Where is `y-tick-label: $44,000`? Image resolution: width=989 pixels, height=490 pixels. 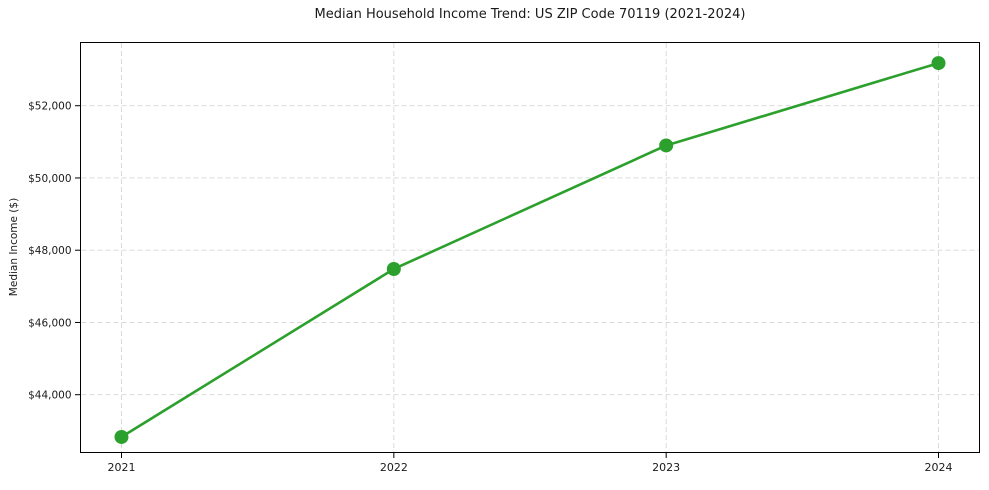 y-tick-label: $44,000 is located at coordinates (49, 396).